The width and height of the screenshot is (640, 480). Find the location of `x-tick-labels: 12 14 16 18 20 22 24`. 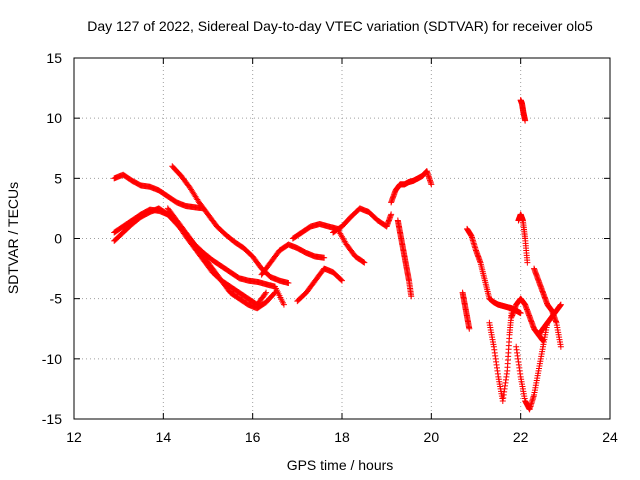

x-tick-labels: 12 14 16 18 20 22 24 is located at coordinates (342, 437).